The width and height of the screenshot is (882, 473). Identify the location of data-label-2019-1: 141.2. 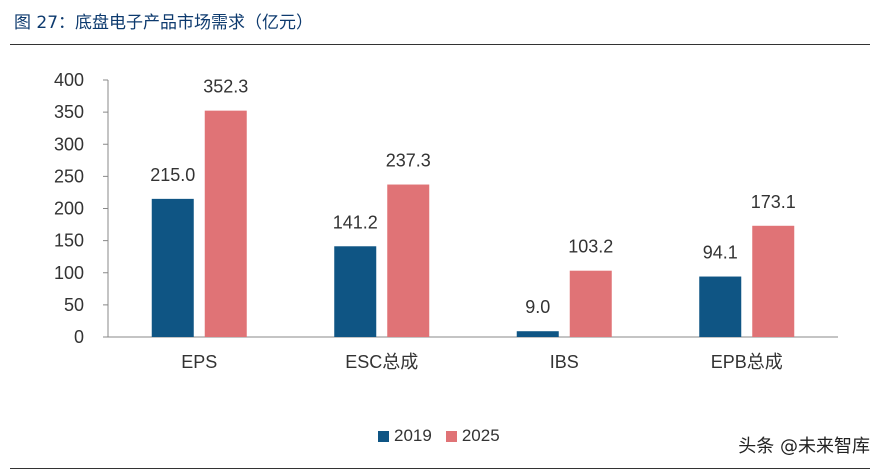
(355, 222).